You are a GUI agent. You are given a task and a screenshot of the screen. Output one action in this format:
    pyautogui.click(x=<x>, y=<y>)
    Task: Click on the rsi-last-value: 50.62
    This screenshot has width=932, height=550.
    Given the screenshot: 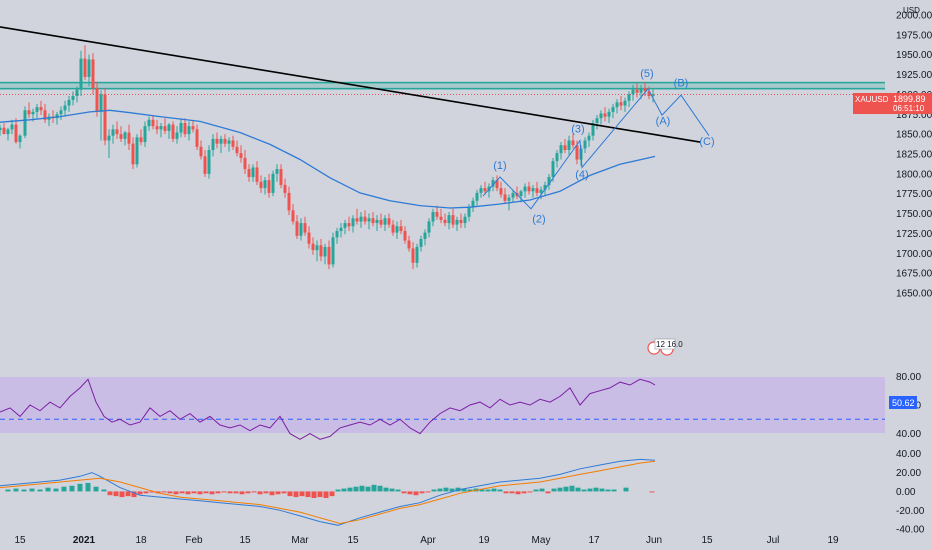 What is the action you would take?
    pyautogui.click(x=903, y=403)
    